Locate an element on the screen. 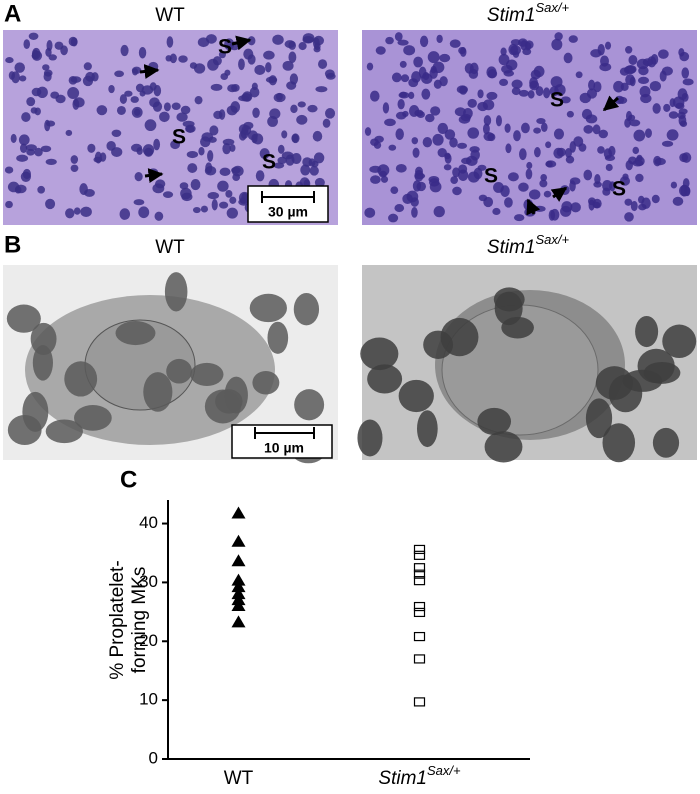 This screenshot has height=794, width=700. axis-title: forming MKs is located at coordinates (139, 620).